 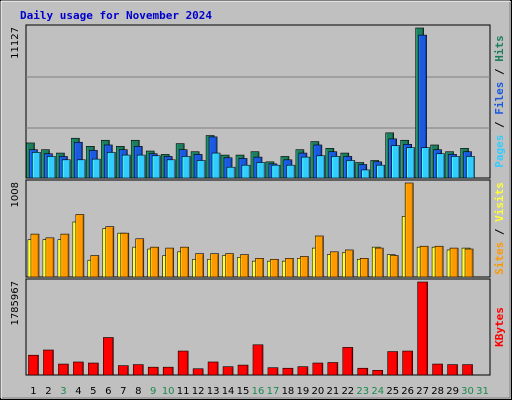 I want to click on x-tick-day-29: 29, so click(x=452, y=391).